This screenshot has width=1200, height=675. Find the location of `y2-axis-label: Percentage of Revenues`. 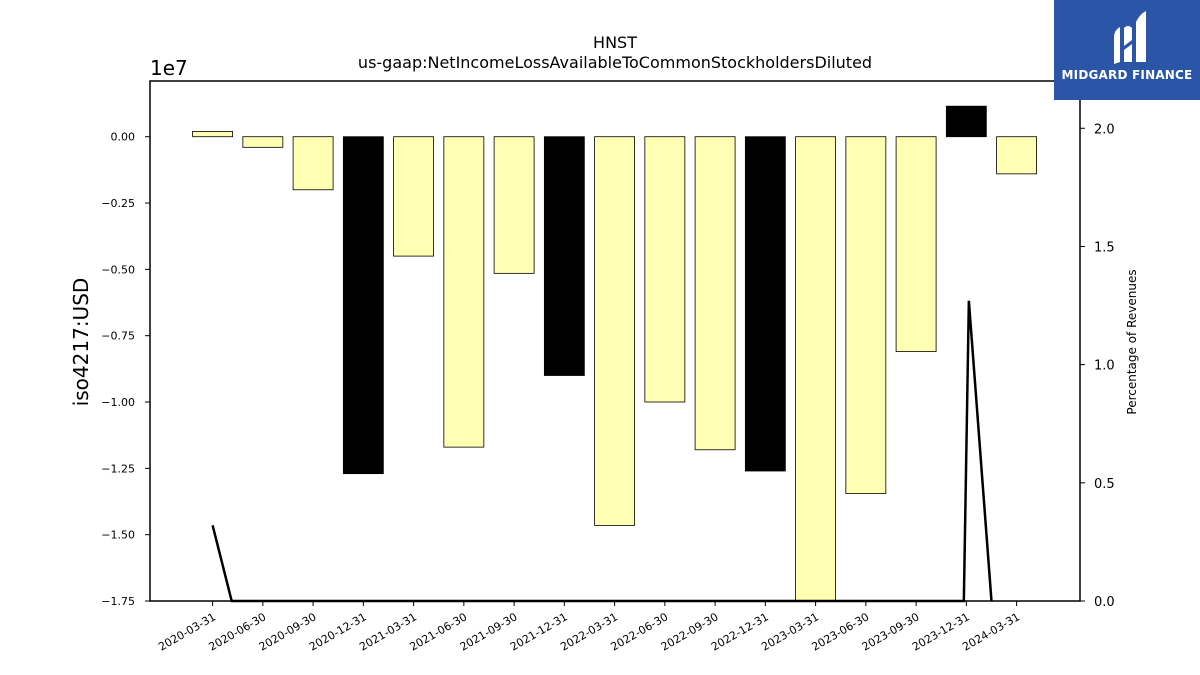

y2-axis-label: Percentage of Revenues is located at coordinates (1132, 341).